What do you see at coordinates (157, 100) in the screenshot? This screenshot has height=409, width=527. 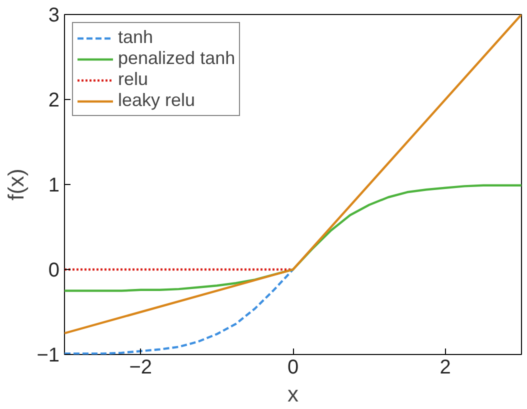 I see `legend-label: leaky relu` at bounding box center [157, 100].